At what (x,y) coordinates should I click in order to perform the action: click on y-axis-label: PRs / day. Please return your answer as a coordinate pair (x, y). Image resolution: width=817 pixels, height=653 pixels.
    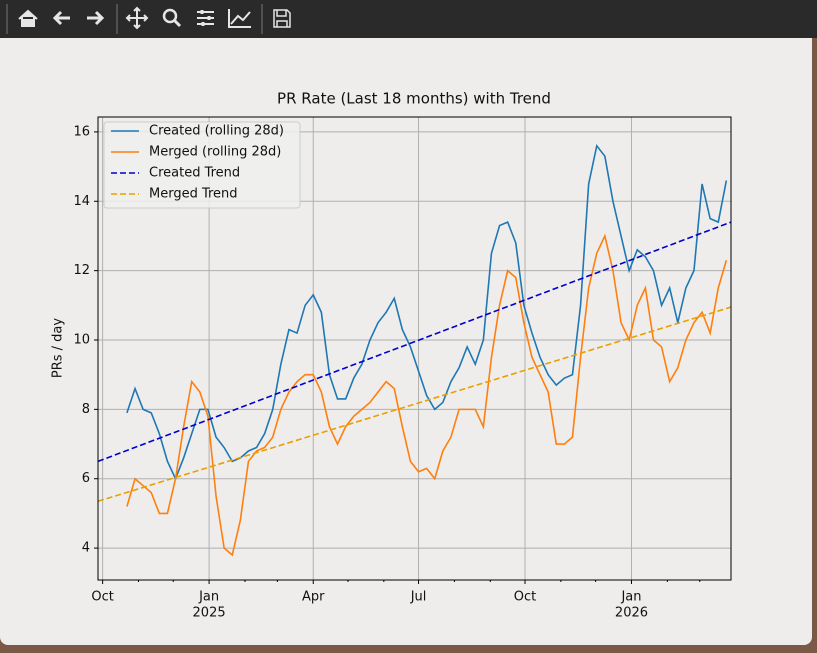
    Looking at the image, I should click on (58, 348).